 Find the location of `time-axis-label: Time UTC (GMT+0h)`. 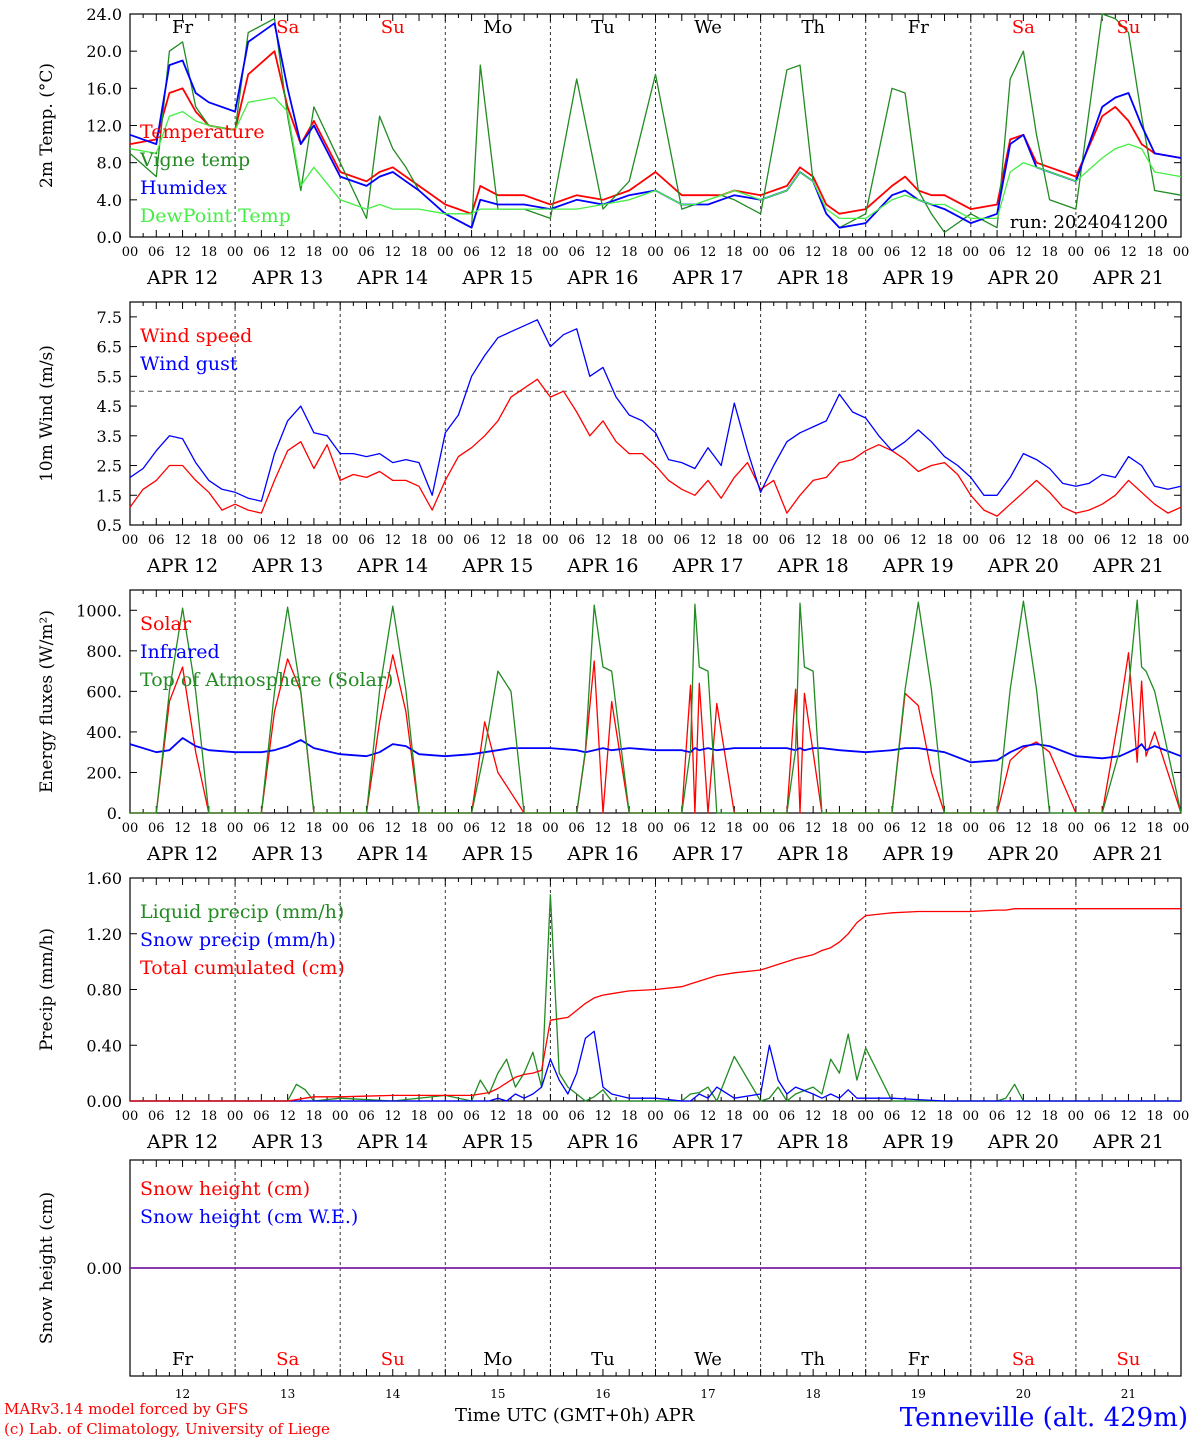

time-axis-label: Time UTC (GMT+0h) is located at coordinates (552, 1415).